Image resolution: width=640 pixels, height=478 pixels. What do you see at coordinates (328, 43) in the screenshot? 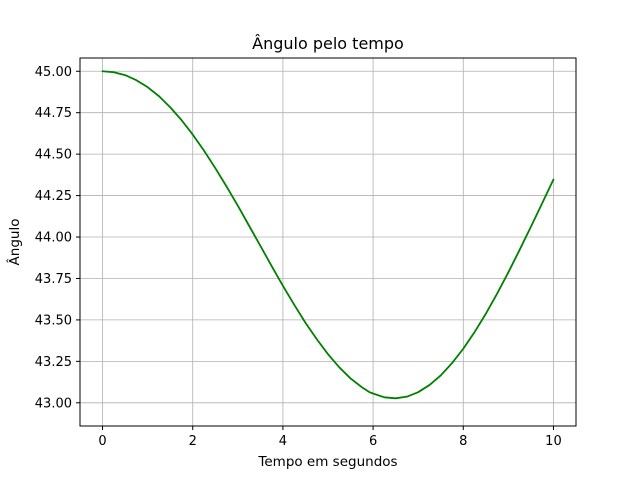
I see `chart-title: Ângulo pelo tempo` at bounding box center [328, 43].